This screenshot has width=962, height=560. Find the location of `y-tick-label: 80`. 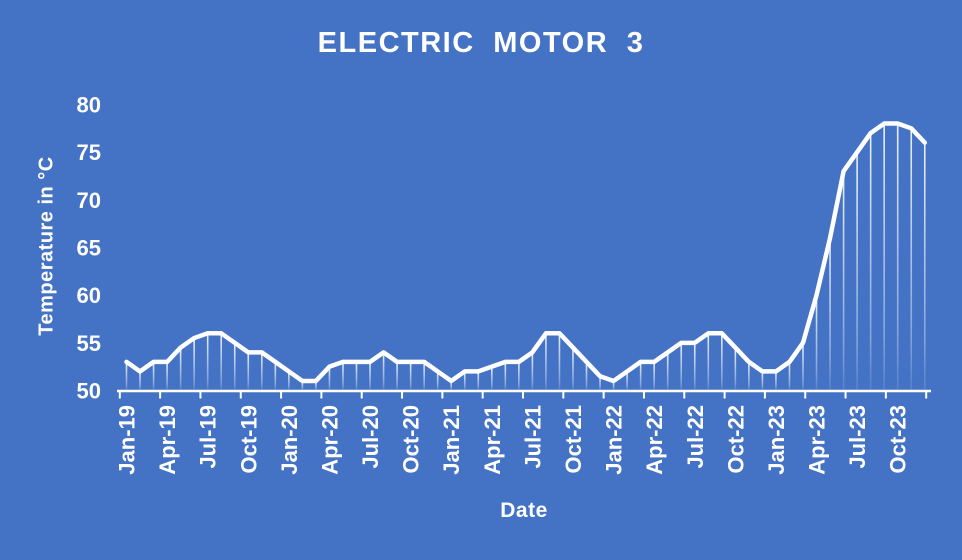

y-tick-label: 80 is located at coordinates (89, 104).